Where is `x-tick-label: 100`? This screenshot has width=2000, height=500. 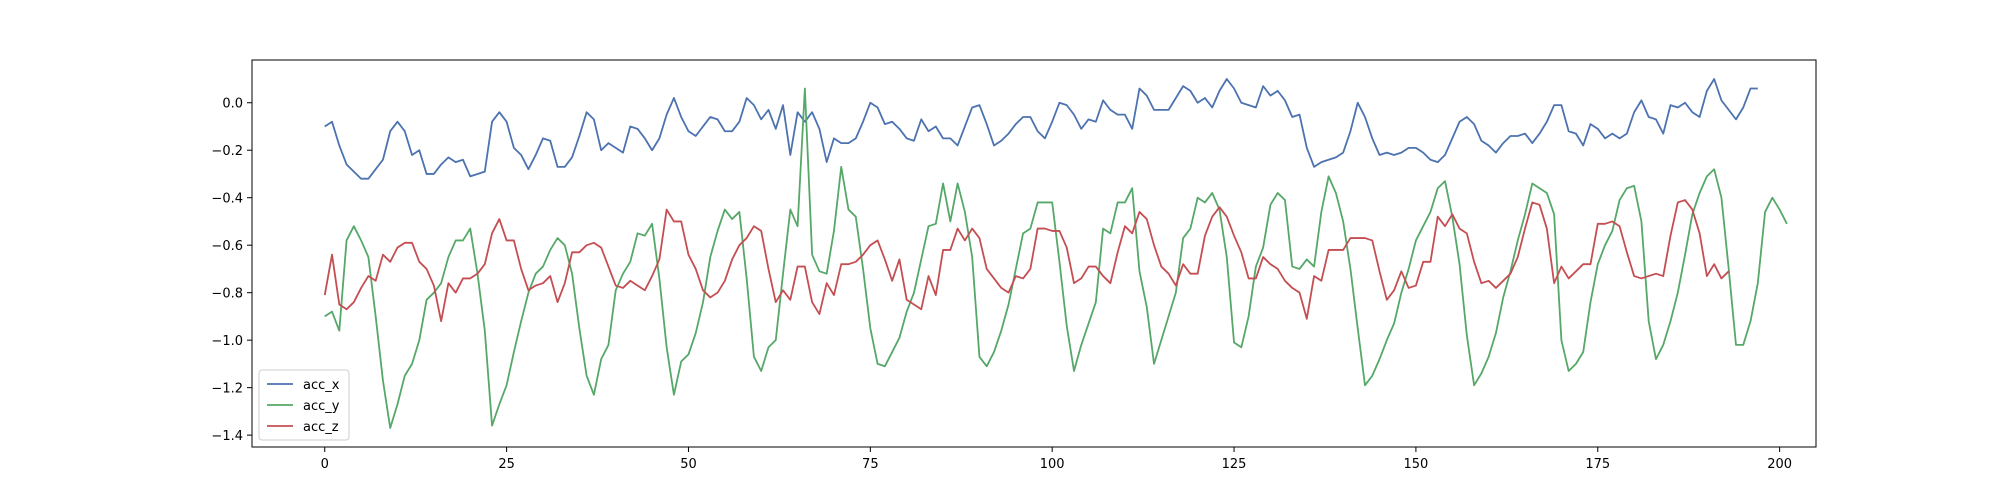 x-tick-label: 100 is located at coordinates (1052, 464).